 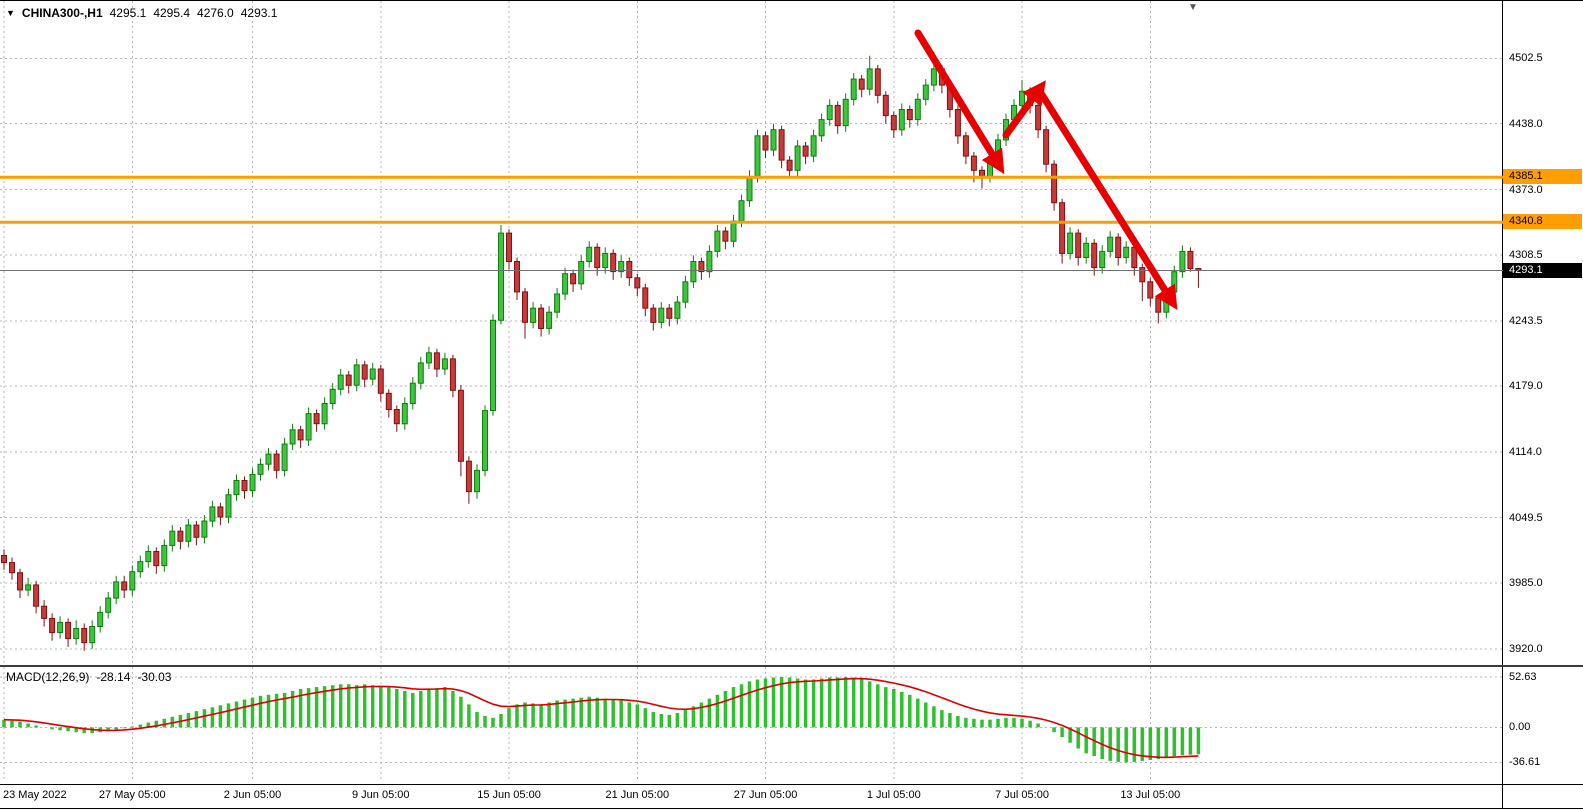 I want to click on ohlc-high: 4295.4, so click(x=172, y=13).